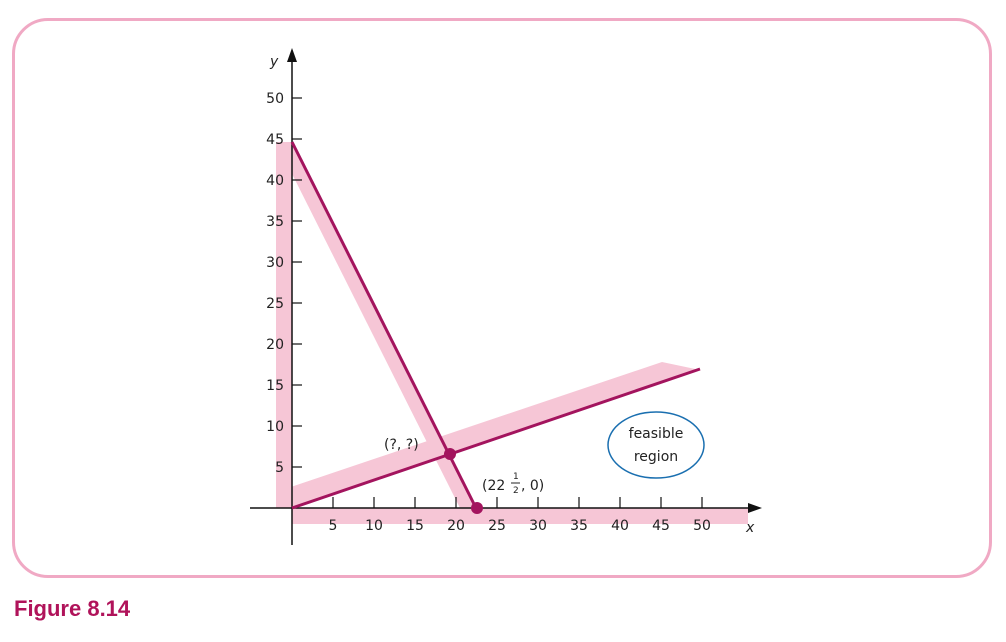 This screenshot has width=1006, height=642. I want to click on x-tick-label: 15, so click(415, 526).